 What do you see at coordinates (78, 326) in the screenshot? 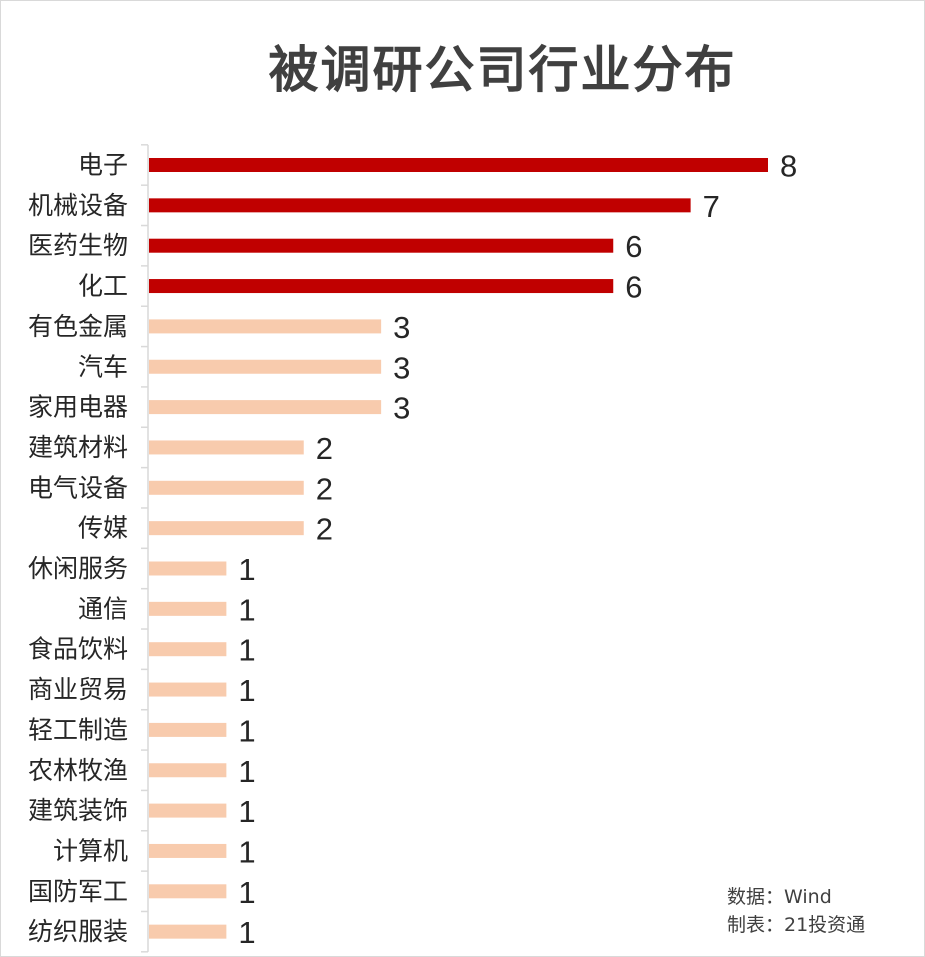
I see `category-label: 有色金属` at bounding box center [78, 326].